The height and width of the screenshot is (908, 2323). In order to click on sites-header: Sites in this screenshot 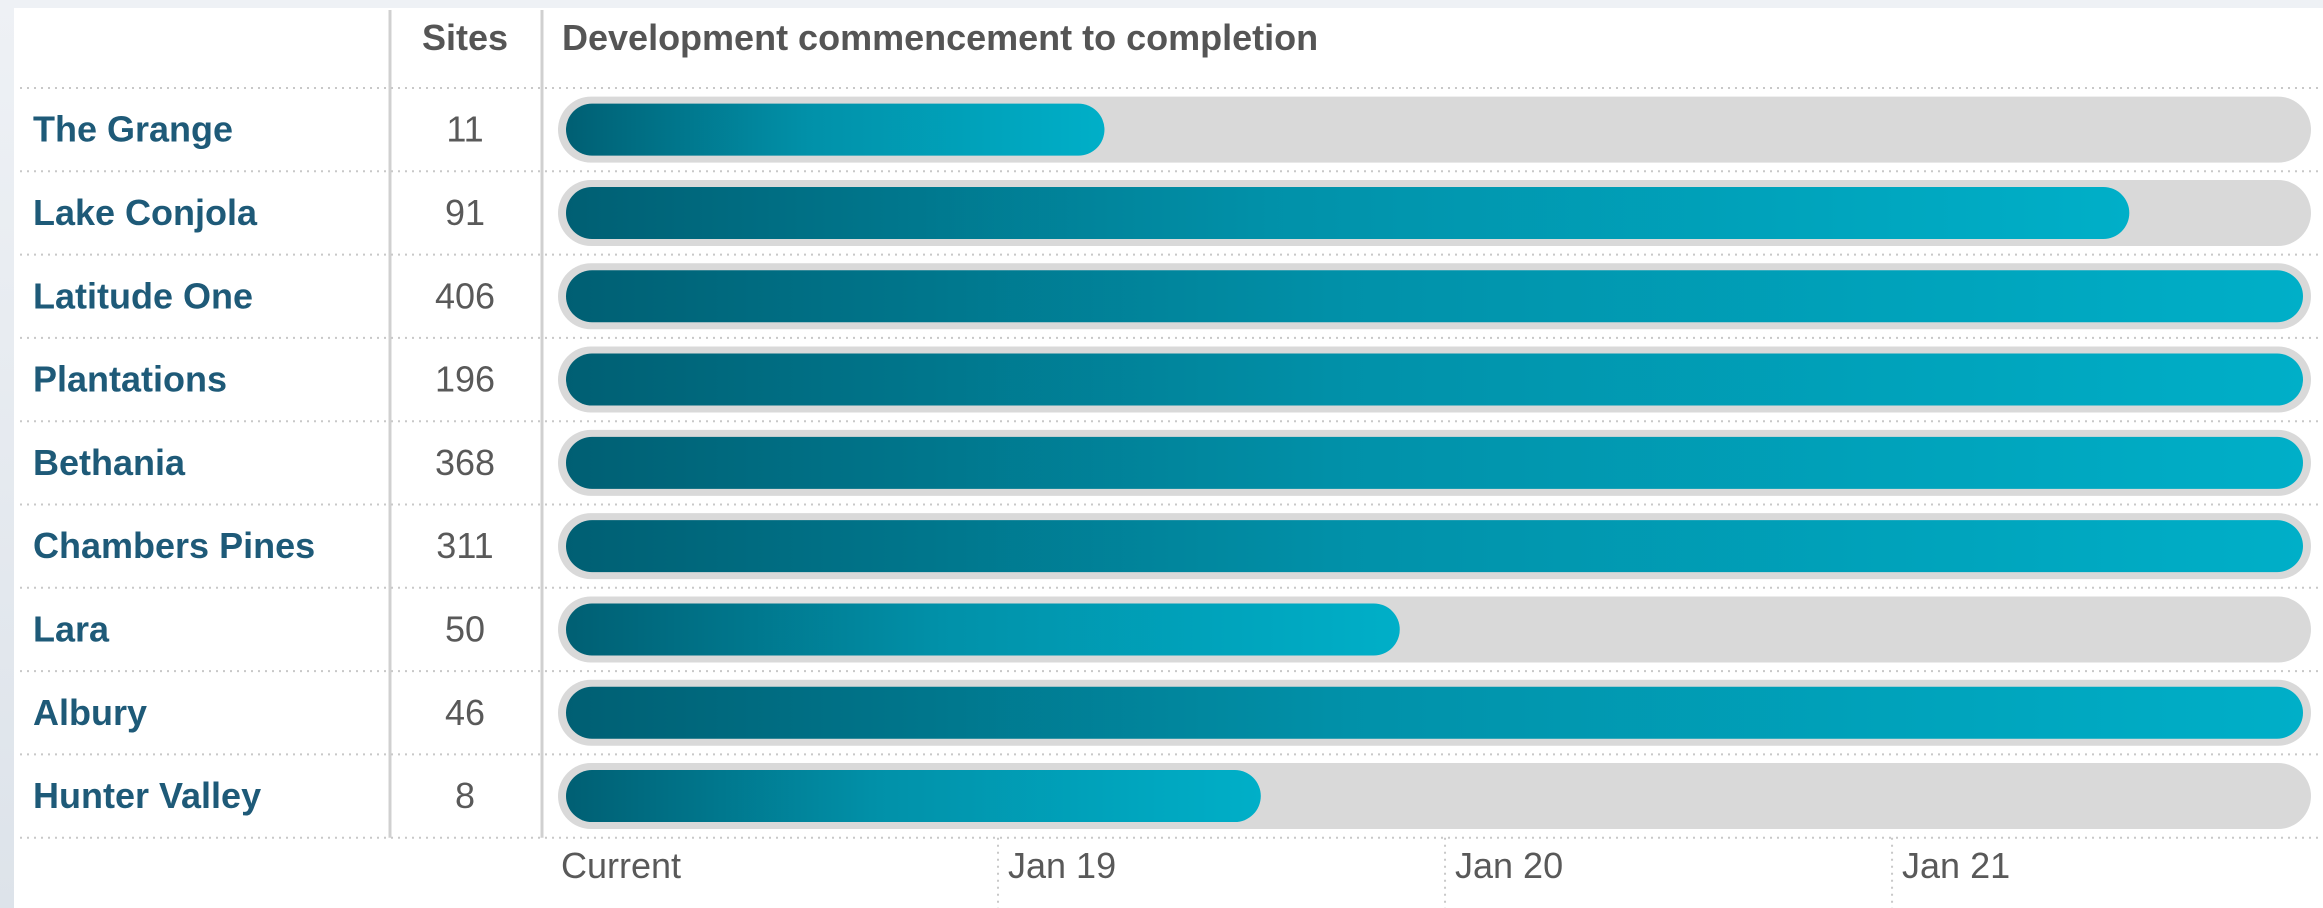, I will do `click(465, 37)`.